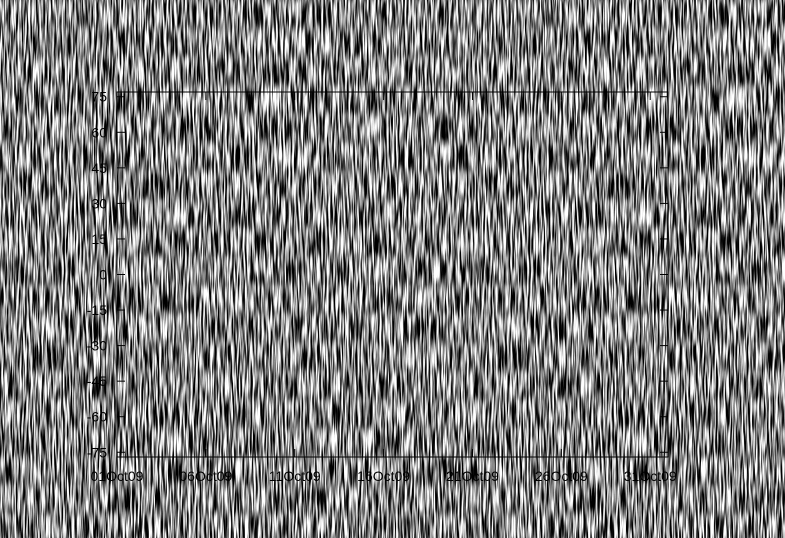  Describe the element at coordinates (97, 310) in the screenshot. I see `y-tick-label: -15` at that location.